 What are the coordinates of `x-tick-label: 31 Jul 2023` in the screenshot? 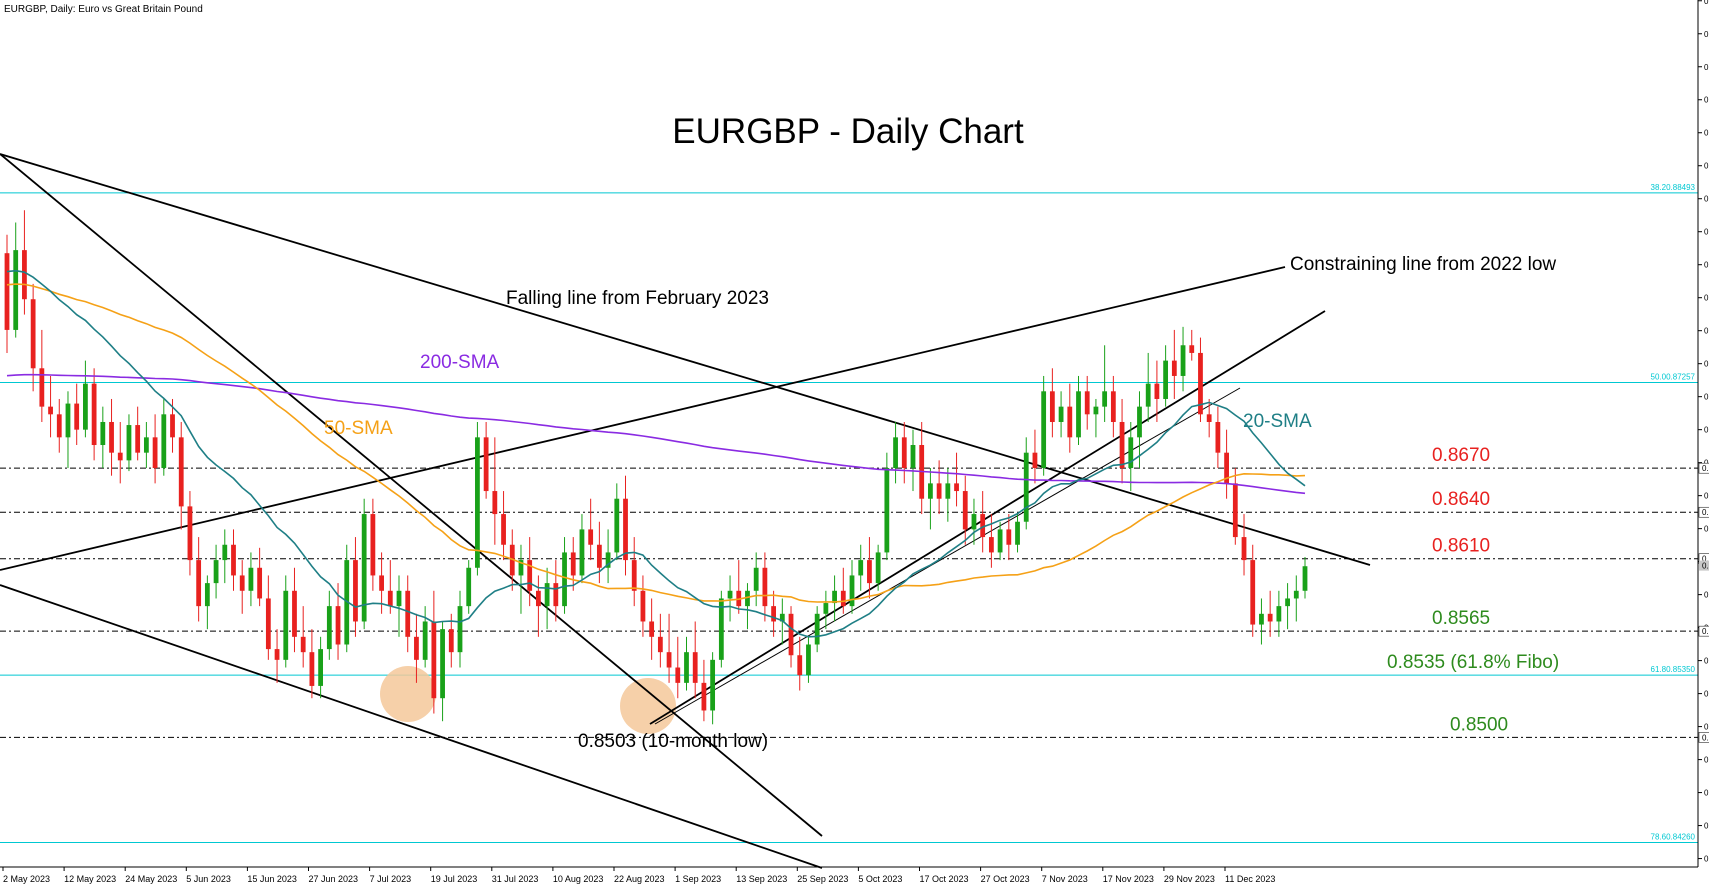 It's located at (515, 879).